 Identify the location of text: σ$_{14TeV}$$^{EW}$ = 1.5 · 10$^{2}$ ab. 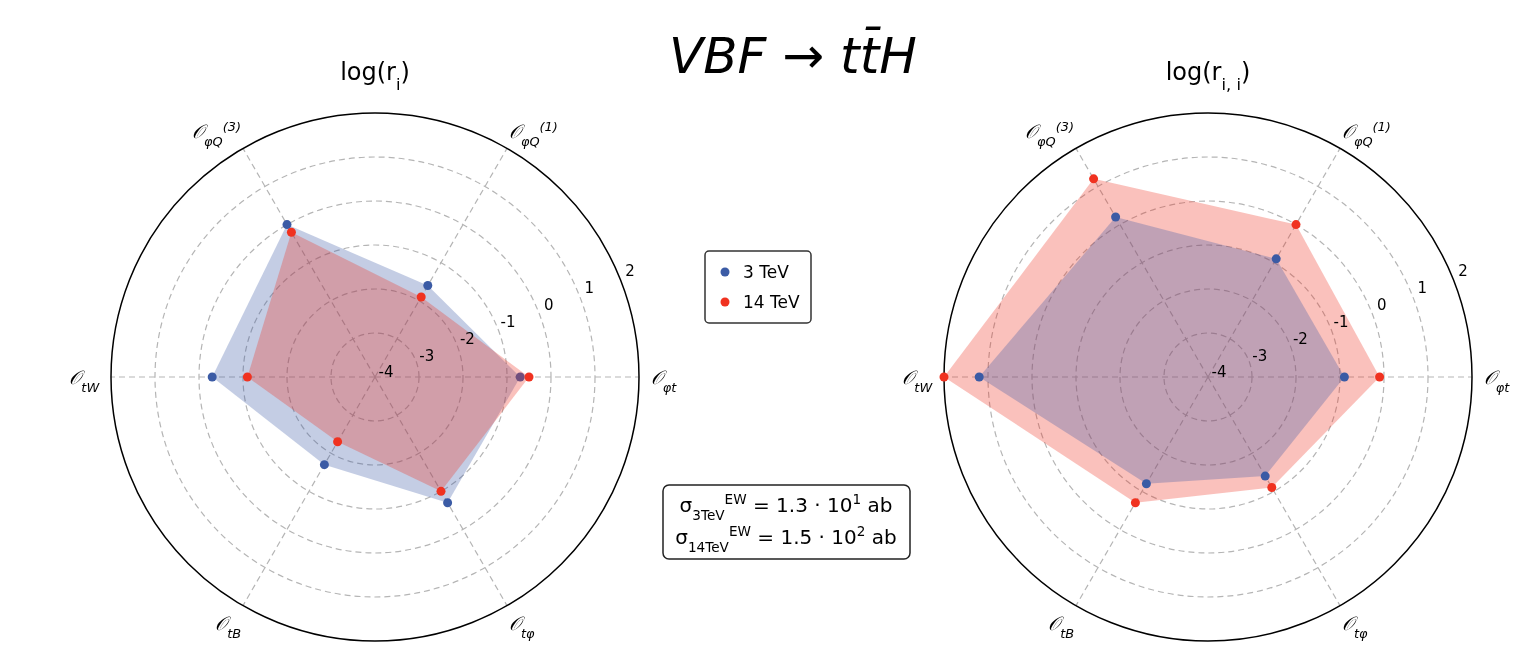
(786, 539).